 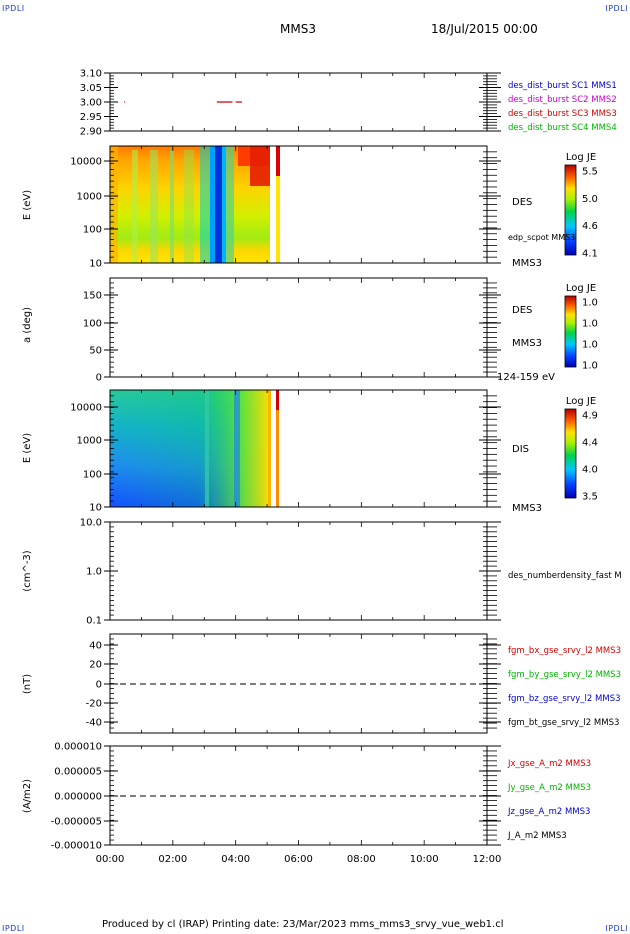 What do you see at coordinates (13, 928) in the screenshot?
I see `corner-label-bottom-left: IPDLI` at bounding box center [13, 928].